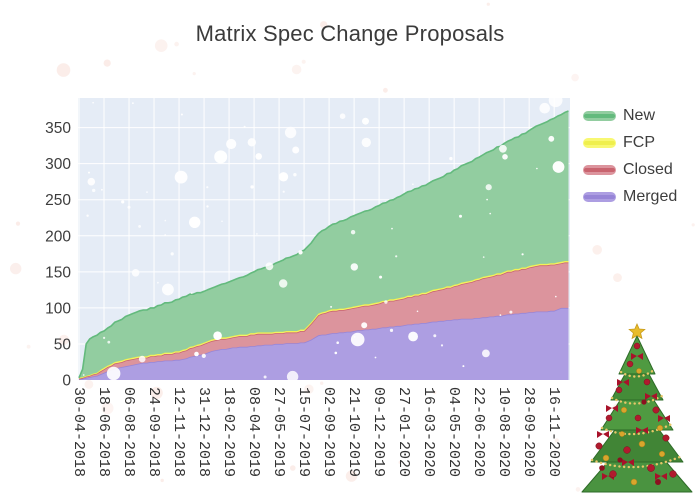 The image size is (700, 500). What do you see at coordinates (228, 432) in the screenshot?
I see `x-tick-label: 18-02-2019` at bounding box center [228, 432].